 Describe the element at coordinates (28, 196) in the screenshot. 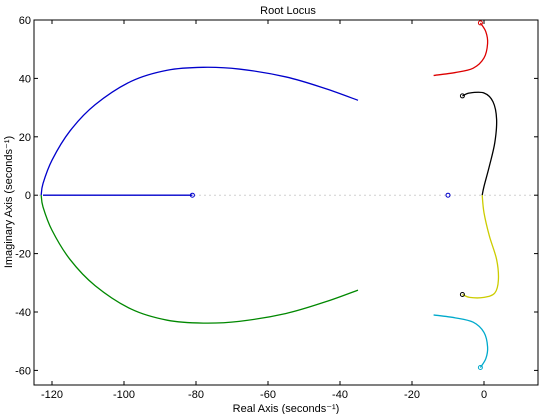

I see `y-tick-label: 0` at that location.